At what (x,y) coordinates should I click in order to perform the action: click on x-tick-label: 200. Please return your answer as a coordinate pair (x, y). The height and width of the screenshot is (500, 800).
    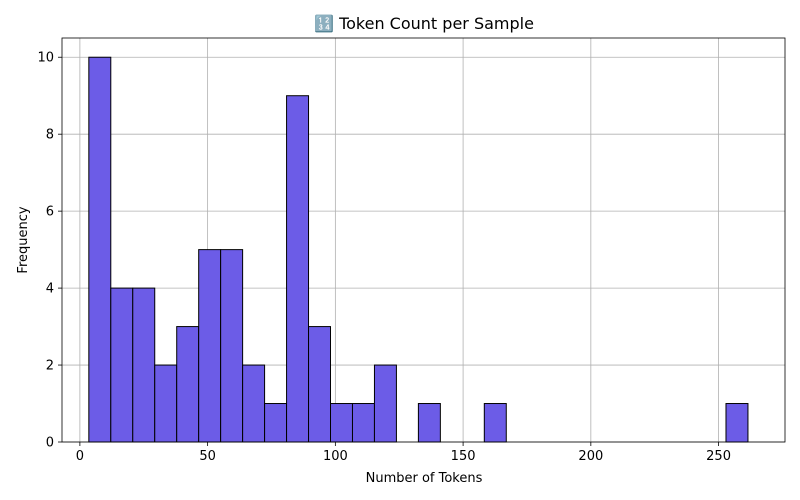
    Looking at the image, I should click on (590, 456).